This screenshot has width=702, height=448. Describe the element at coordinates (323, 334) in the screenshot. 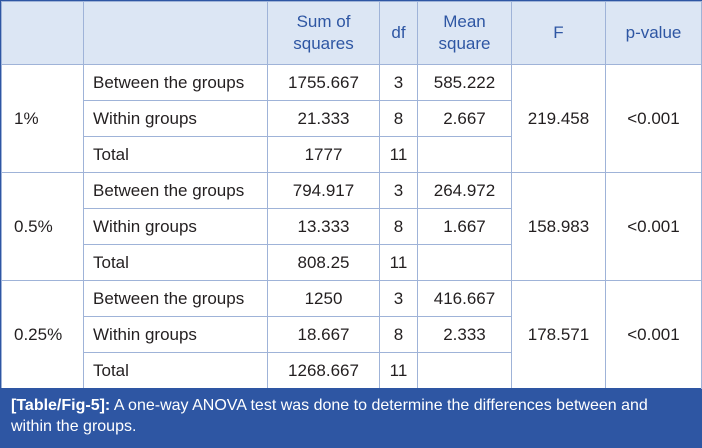

I see `sum-of-squares-cell: 18.667` at that location.